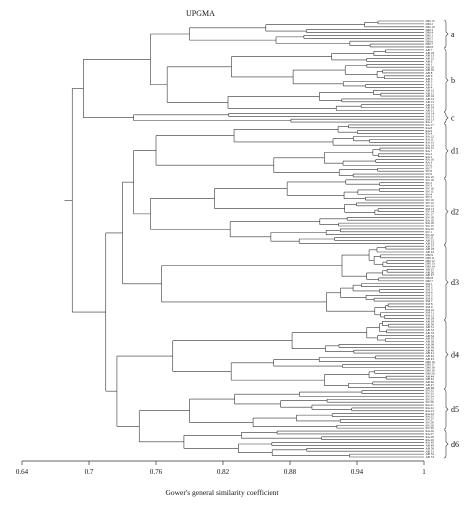  What do you see at coordinates (429, 174) in the screenshot?
I see `leaf-label: SN 9` at bounding box center [429, 174].